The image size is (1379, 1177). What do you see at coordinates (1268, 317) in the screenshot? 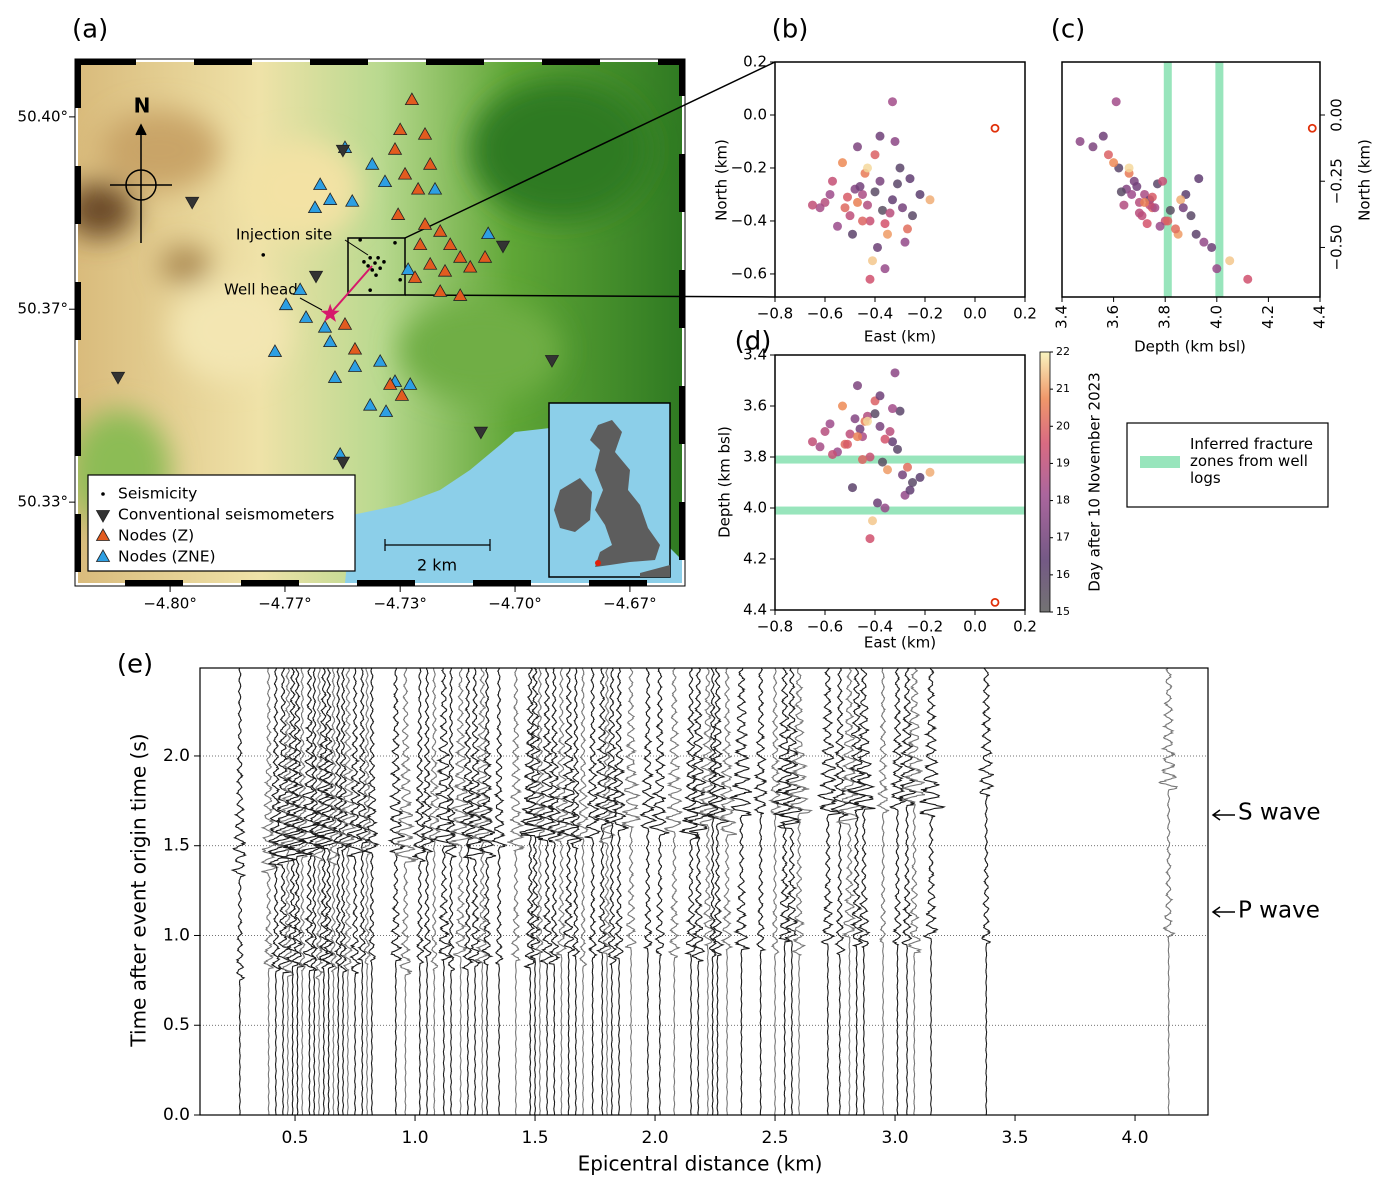
I see `x-tick-label: 4.2` at bounding box center [1268, 317].